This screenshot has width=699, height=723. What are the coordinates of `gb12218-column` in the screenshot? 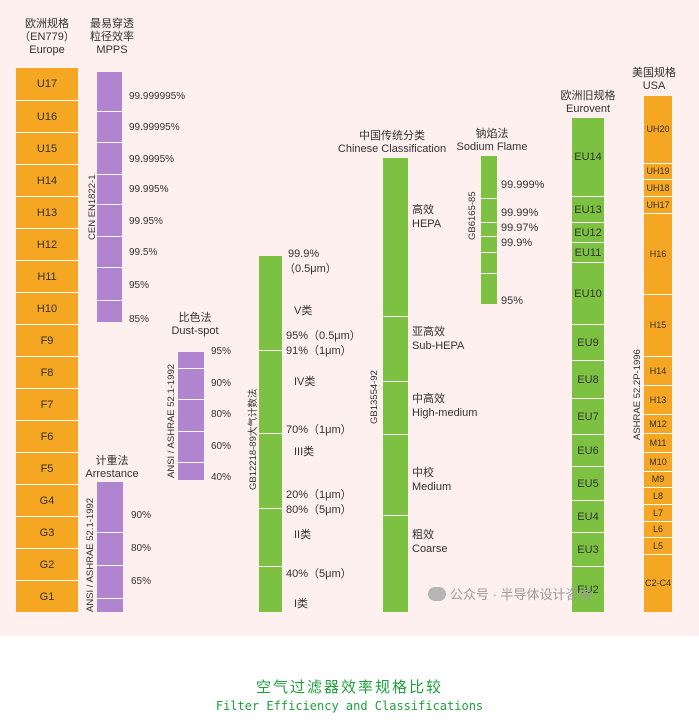 It's located at (270, 434).